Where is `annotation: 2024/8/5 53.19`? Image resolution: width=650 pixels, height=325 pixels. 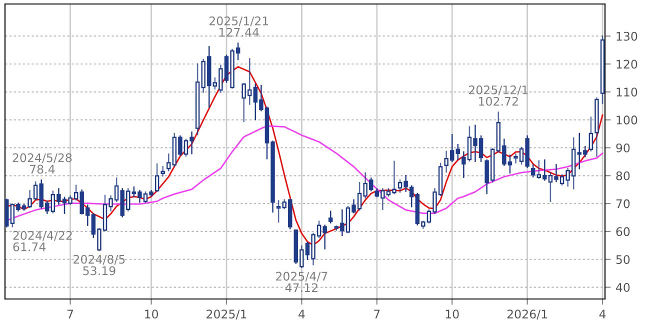 annotation: 2024/8/5 53.19 is located at coordinates (99, 265).